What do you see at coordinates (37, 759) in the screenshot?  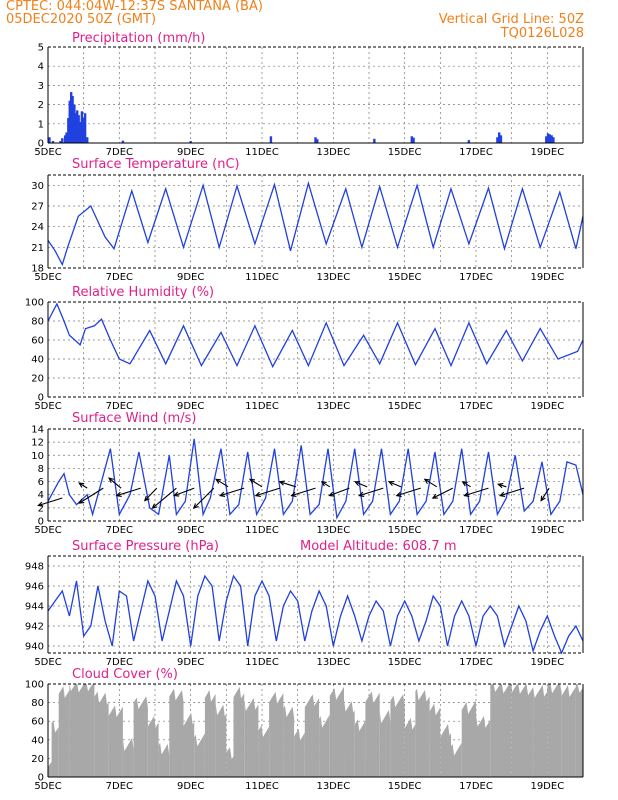 I see `cloud-cover-ytick-label: 20` at bounding box center [37, 759].